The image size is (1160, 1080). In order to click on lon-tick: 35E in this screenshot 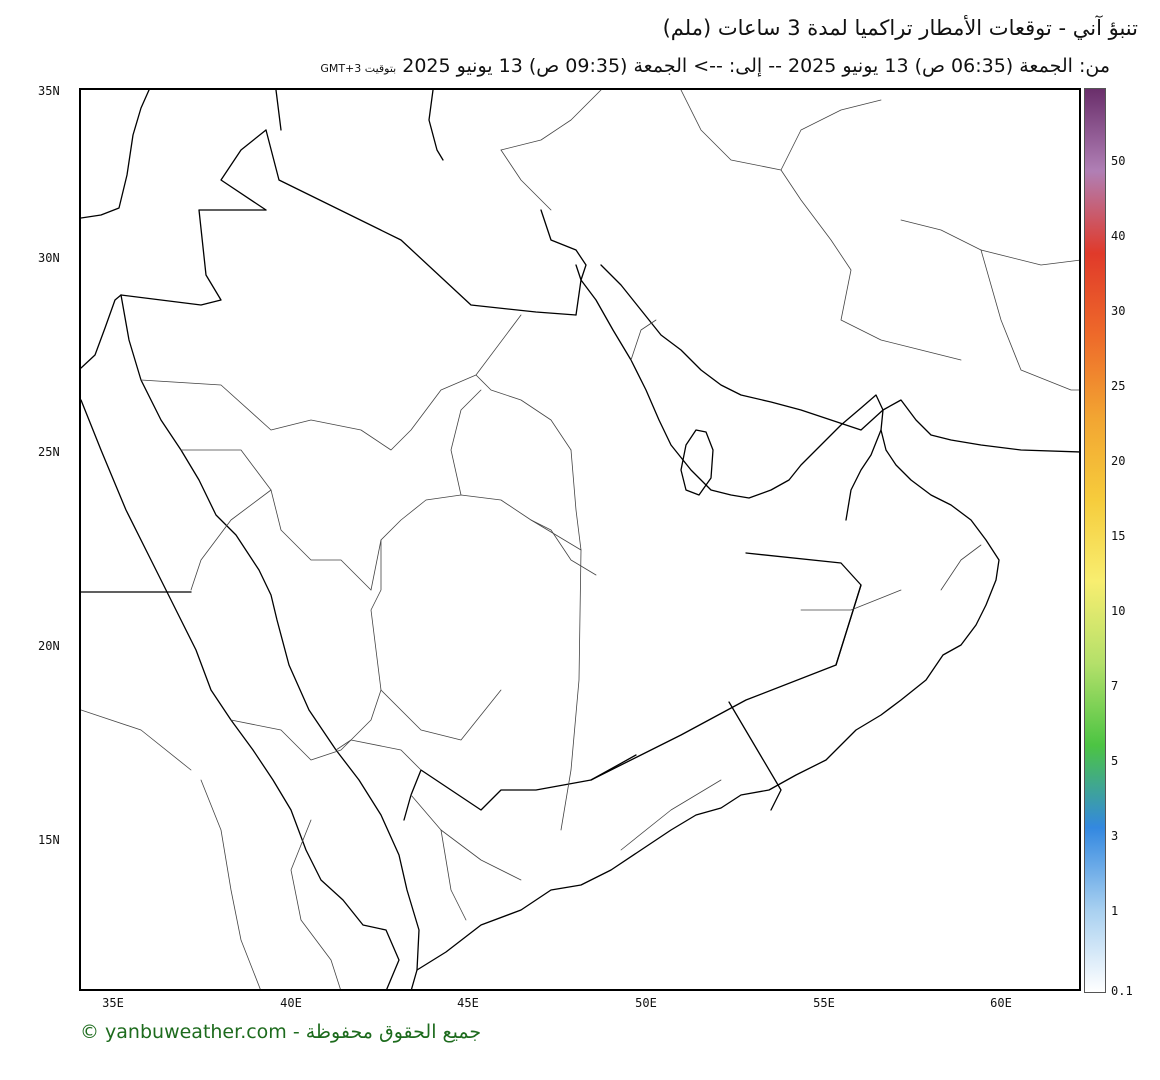, I will do `click(113, 1003)`.